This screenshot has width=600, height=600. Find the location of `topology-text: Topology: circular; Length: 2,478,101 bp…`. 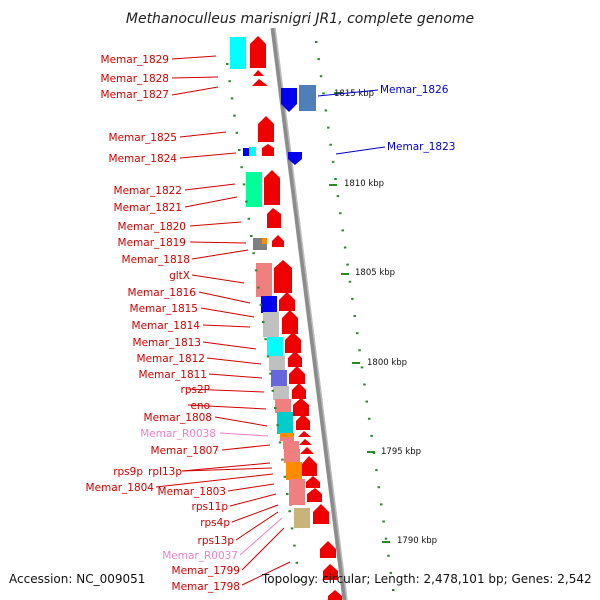

topology-text: Topology: circular; Length: 2,478,101 bp… is located at coordinates (427, 579).